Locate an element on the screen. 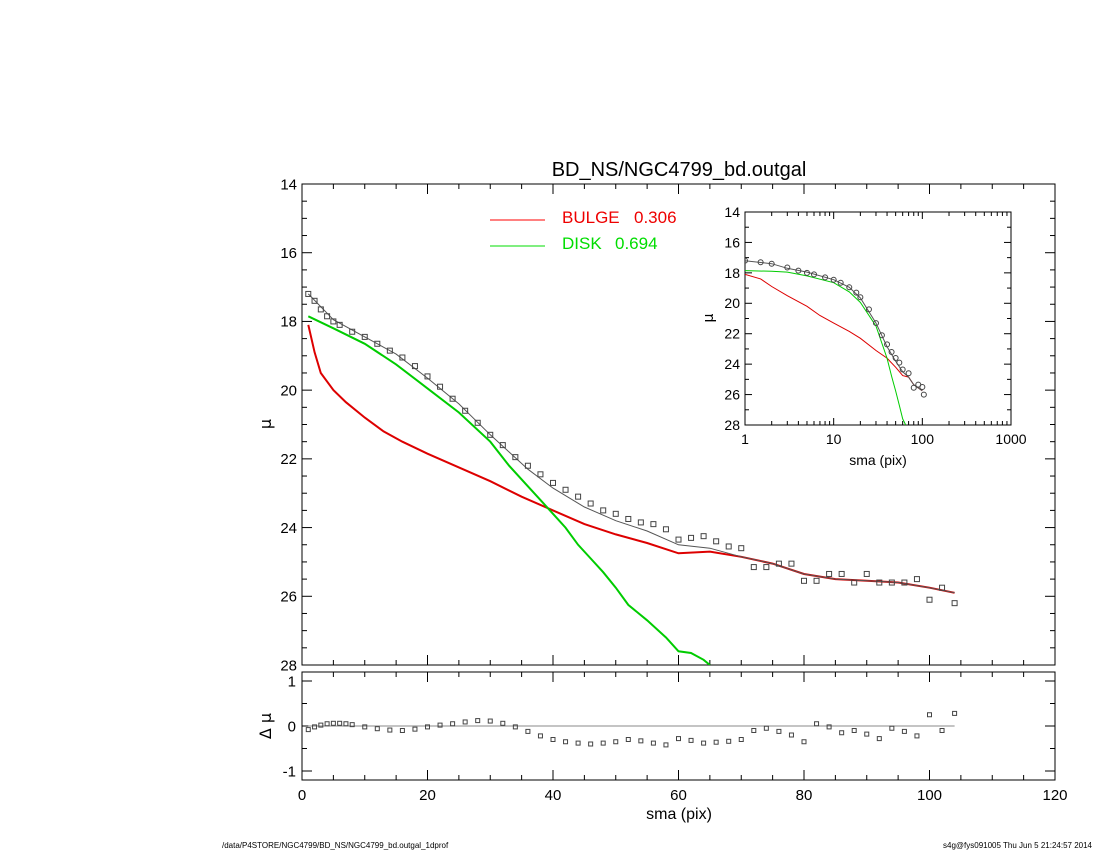  chart-title: BD_NS/NGC4799_bd.outgal is located at coordinates (679, 170).